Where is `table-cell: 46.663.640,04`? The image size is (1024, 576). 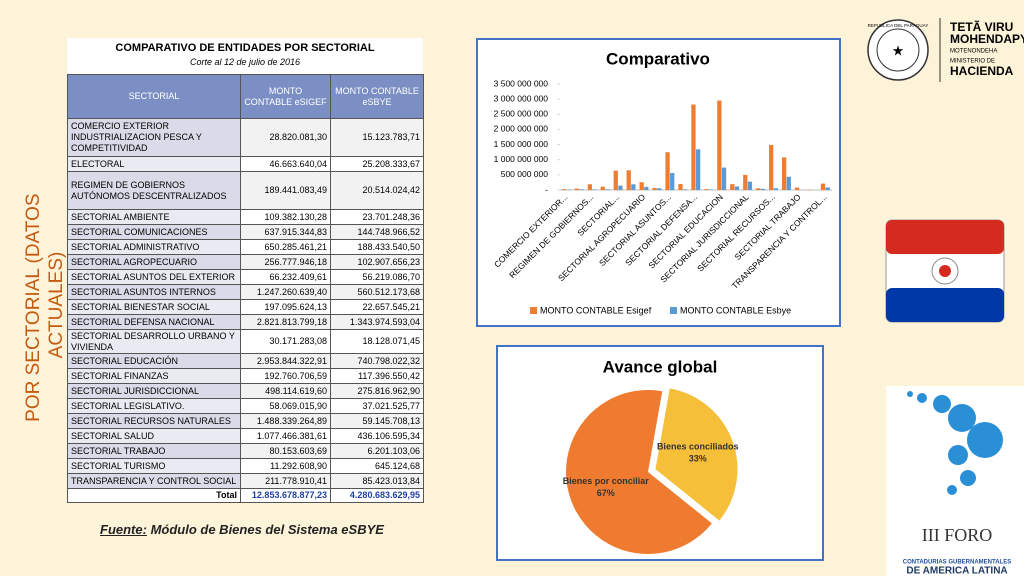
table-cell: 46.663.640,04 is located at coordinates (285, 164).